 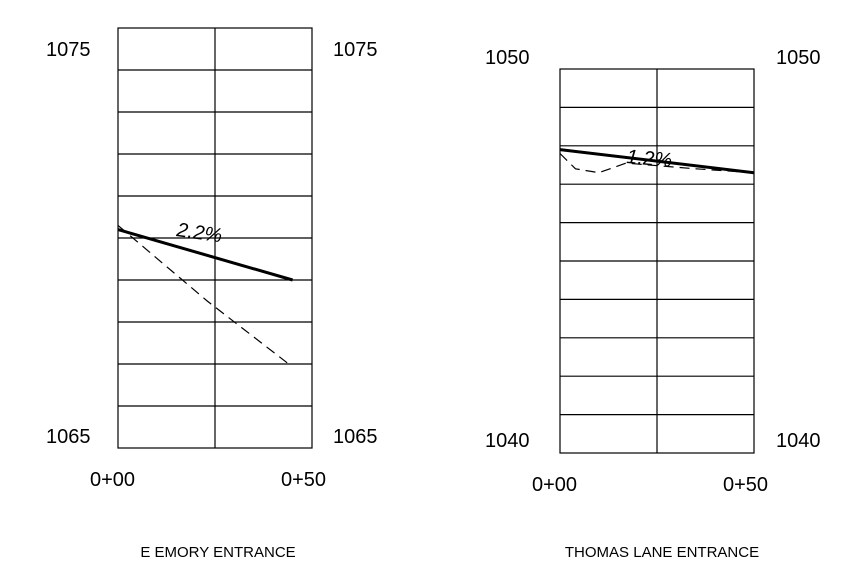 I want to click on grade-label: 1.2%, so click(x=649, y=159).